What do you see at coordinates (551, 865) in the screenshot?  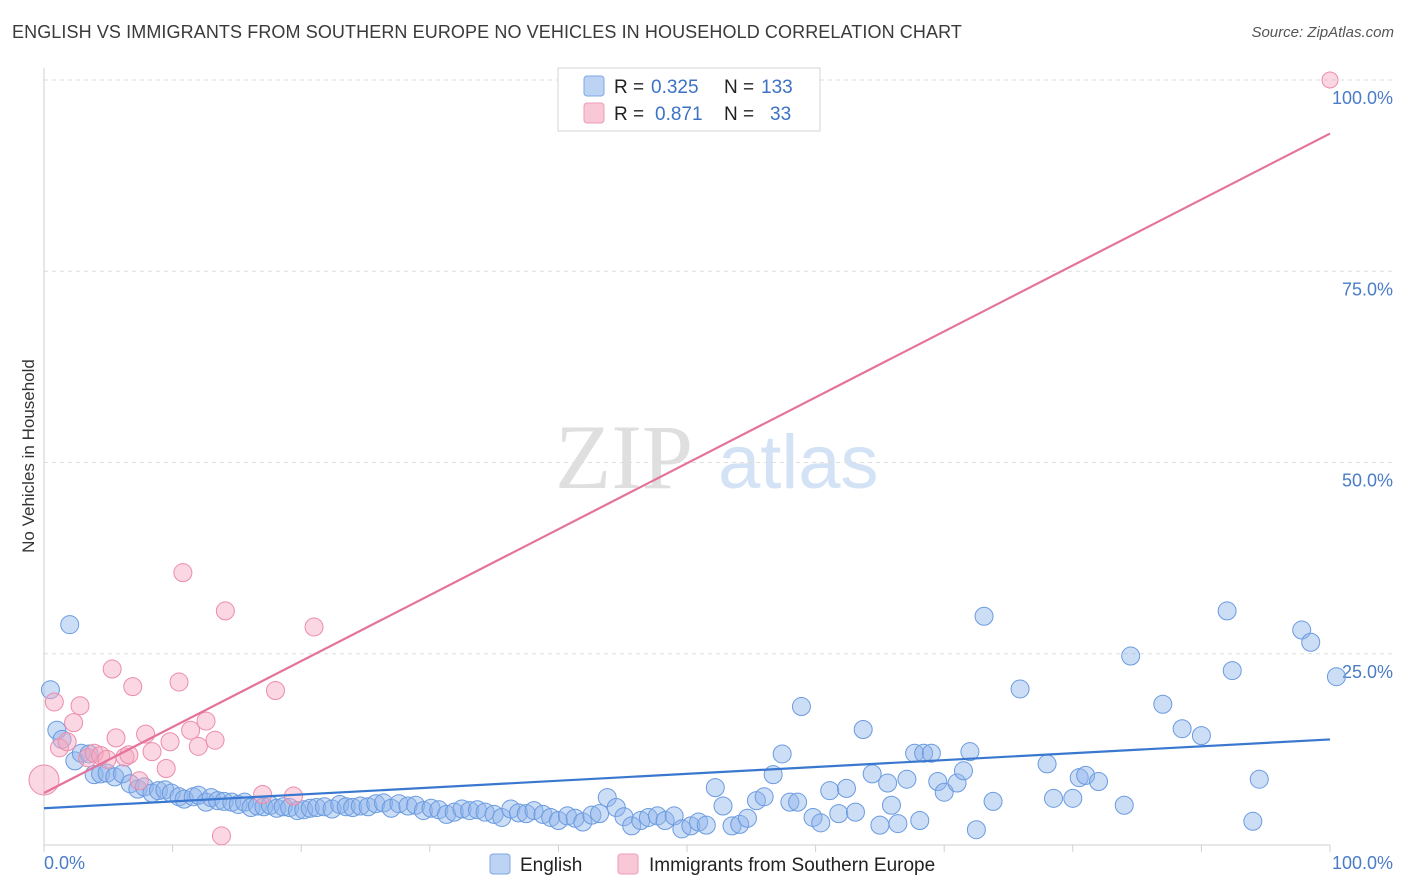 I see `bottom-legend-label-english: English` at bounding box center [551, 865].